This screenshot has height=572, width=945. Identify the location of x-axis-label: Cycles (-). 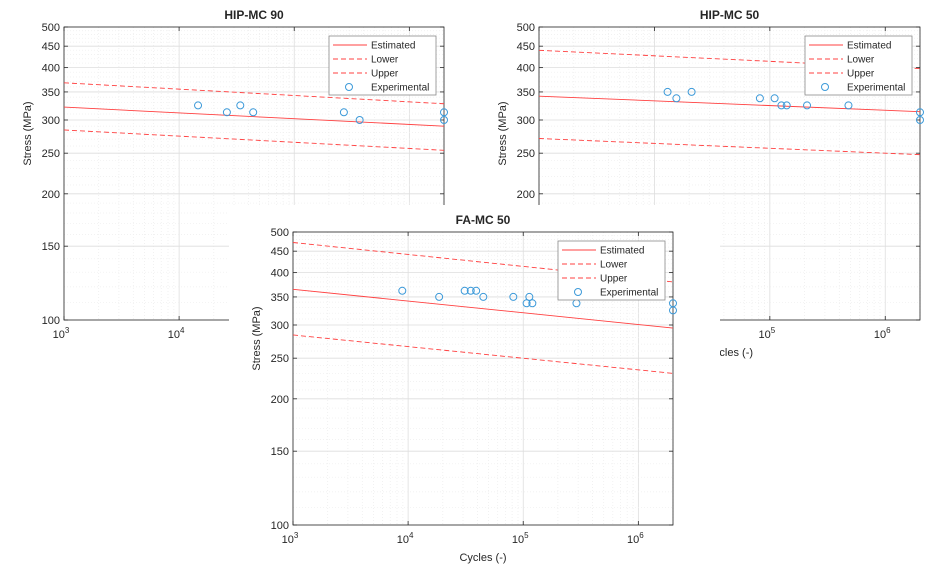
(482, 558).